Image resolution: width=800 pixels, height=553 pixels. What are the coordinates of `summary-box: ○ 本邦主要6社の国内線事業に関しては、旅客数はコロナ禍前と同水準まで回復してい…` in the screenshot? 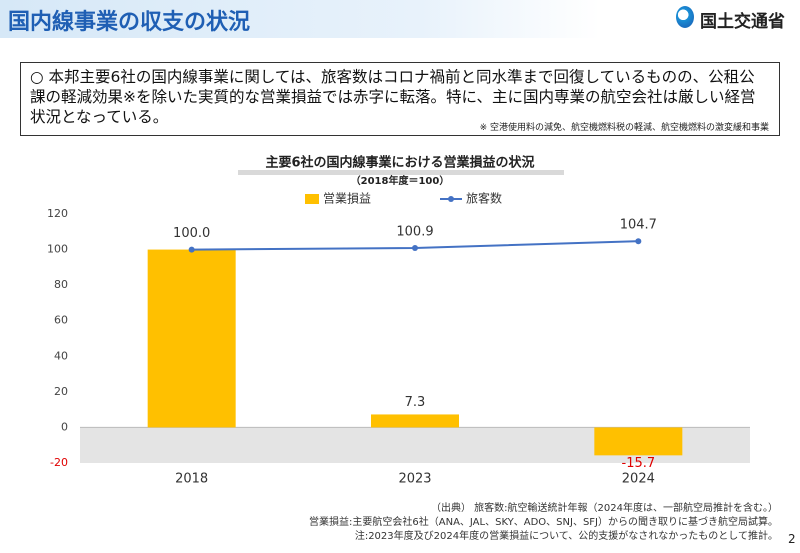 It's located at (400, 99).